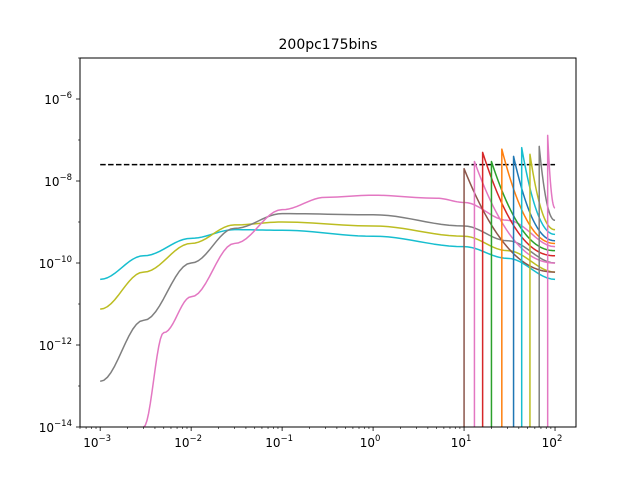  What do you see at coordinates (328, 45) in the screenshot?
I see `chart-title: 200pc175bins` at bounding box center [328, 45].